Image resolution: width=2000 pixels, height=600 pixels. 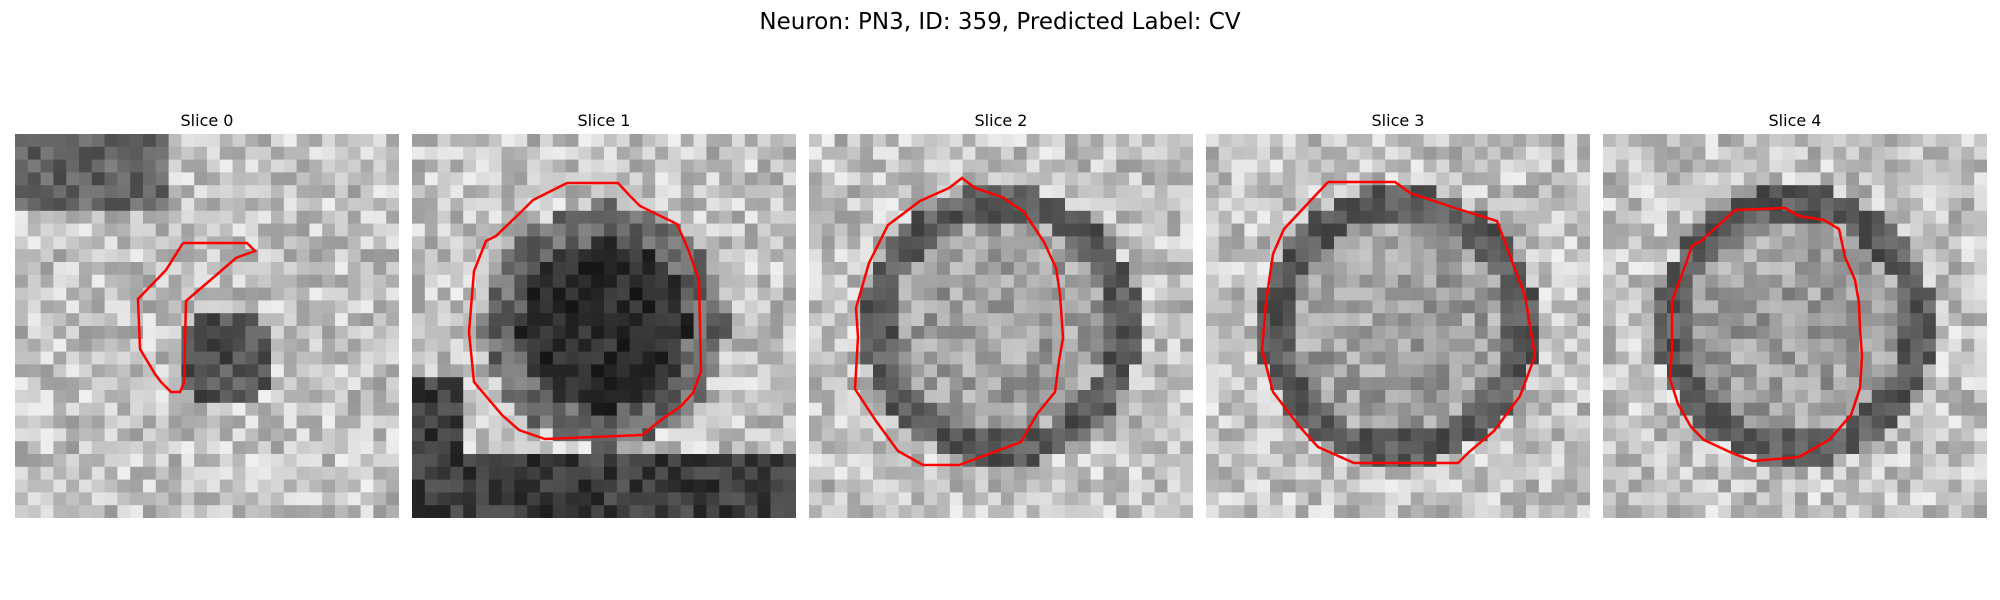 I want to click on slice-title: Slice 4, so click(x=1795, y=120).